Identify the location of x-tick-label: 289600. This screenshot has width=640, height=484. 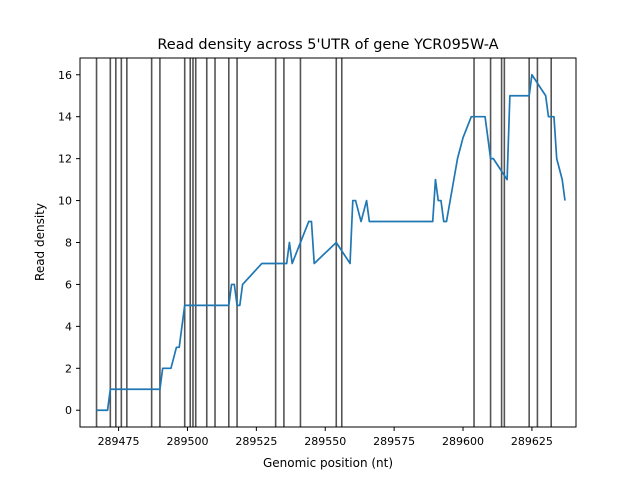
(463, 441).